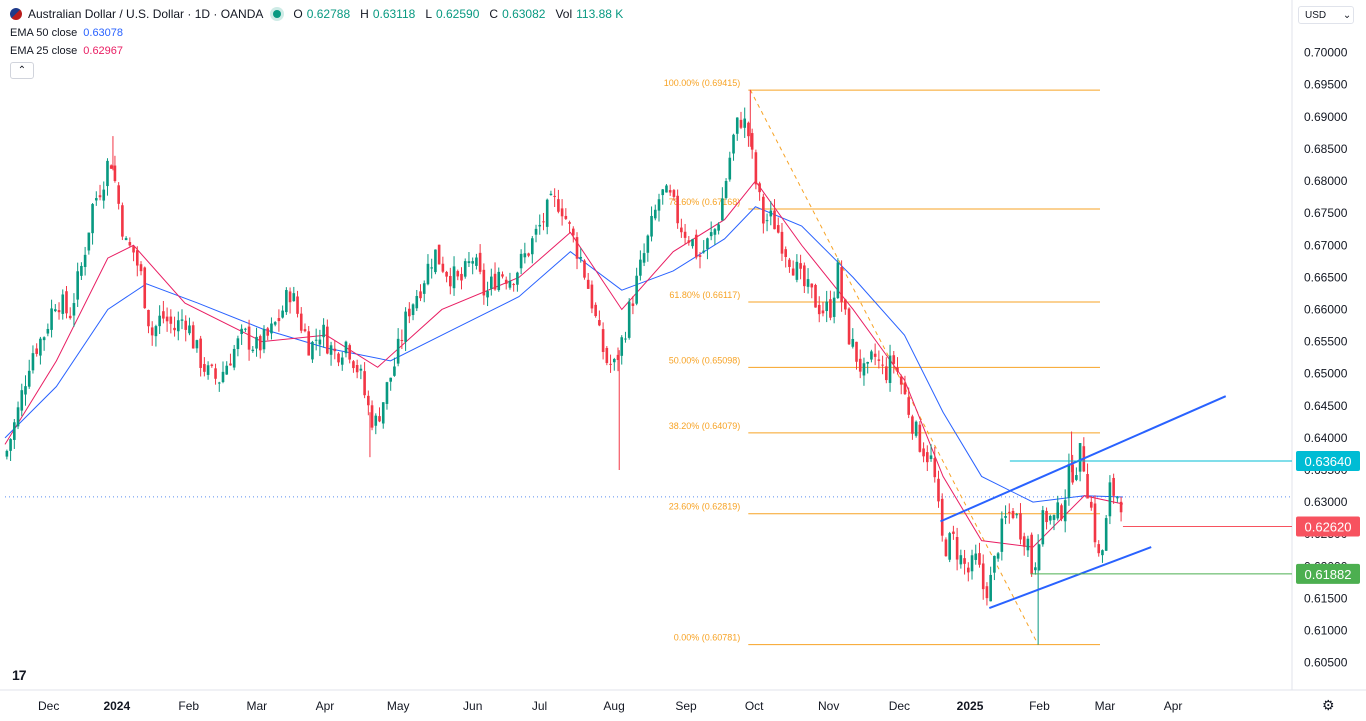 This screenshot has height=721, width=1366. I want to click on support-level-price-tag, so click(1328, 573).